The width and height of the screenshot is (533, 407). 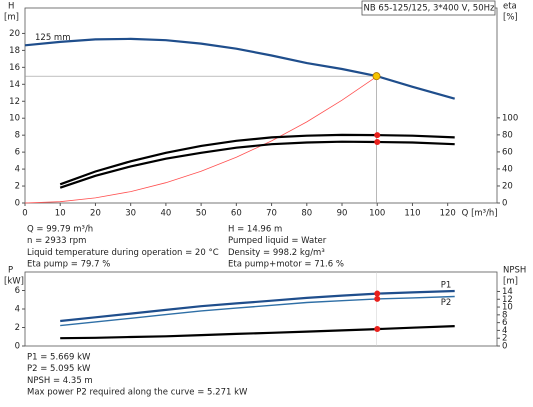 What do you see at coordinates (507, 186) in the screenshot?
I see `y2-tick-label: 20` at bounding box center [507, 186].